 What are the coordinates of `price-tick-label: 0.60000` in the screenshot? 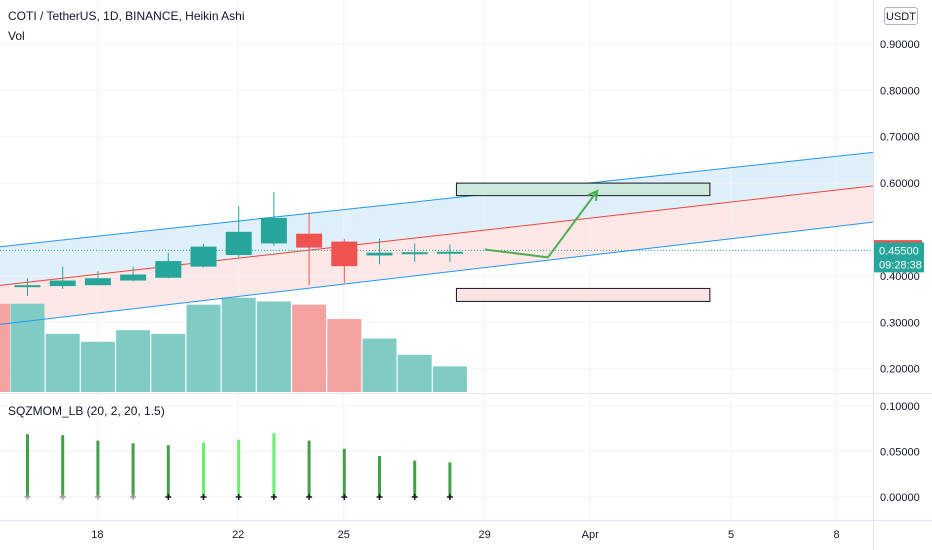 It's located at (900, 184).